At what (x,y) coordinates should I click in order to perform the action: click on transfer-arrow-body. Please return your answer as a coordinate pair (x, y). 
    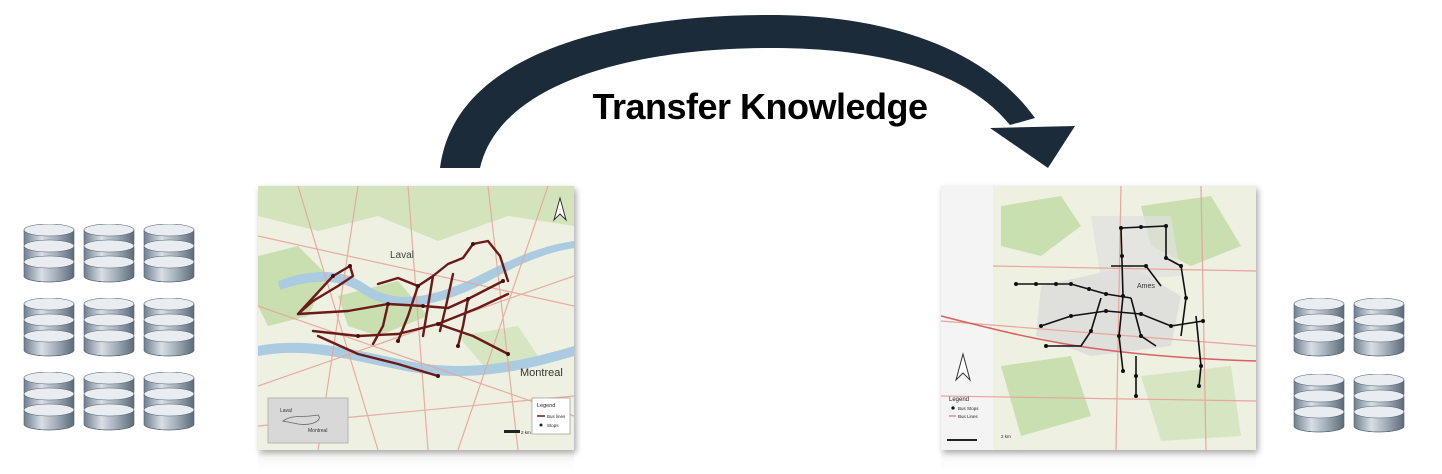
    Looking at the image, I should click on (737, 91).